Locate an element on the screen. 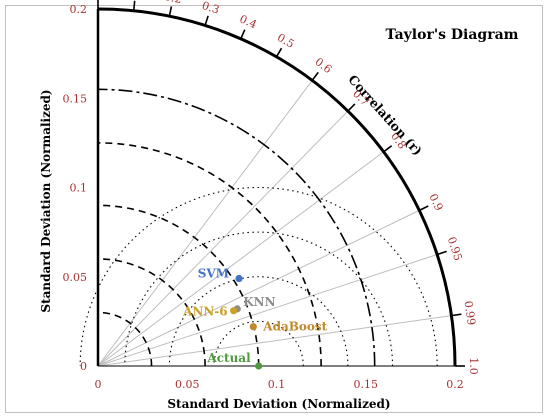 This screenshot has height=420, width=550. chart-title: Taylor's Diagram is located at coordinates (452, 35).